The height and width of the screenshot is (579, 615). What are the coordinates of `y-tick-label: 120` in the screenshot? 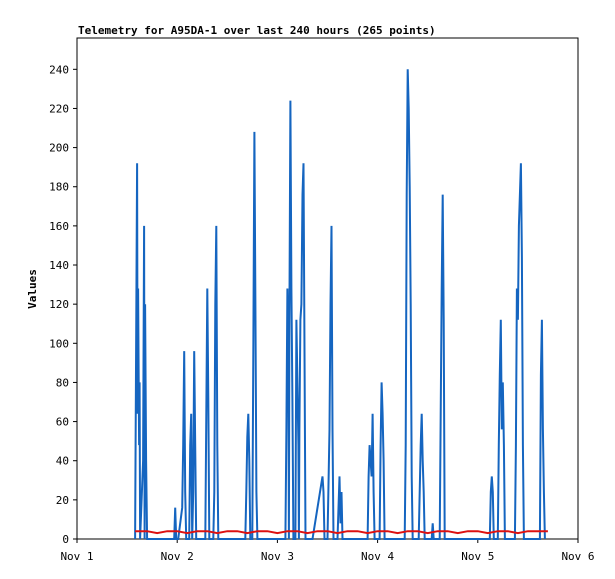 It's located at (59, 304).